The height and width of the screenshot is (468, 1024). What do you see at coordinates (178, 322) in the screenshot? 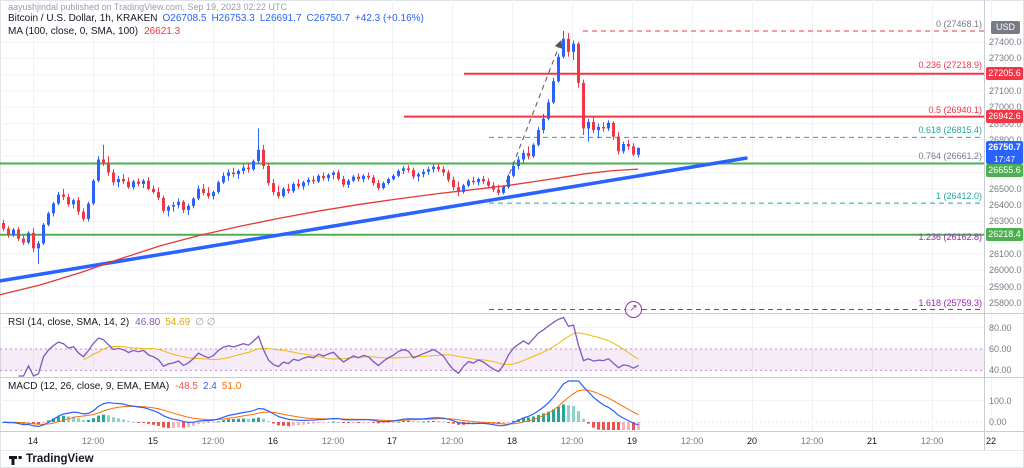
I see `rsi-ma-value: 54.69` at bounding box center [178, 322].